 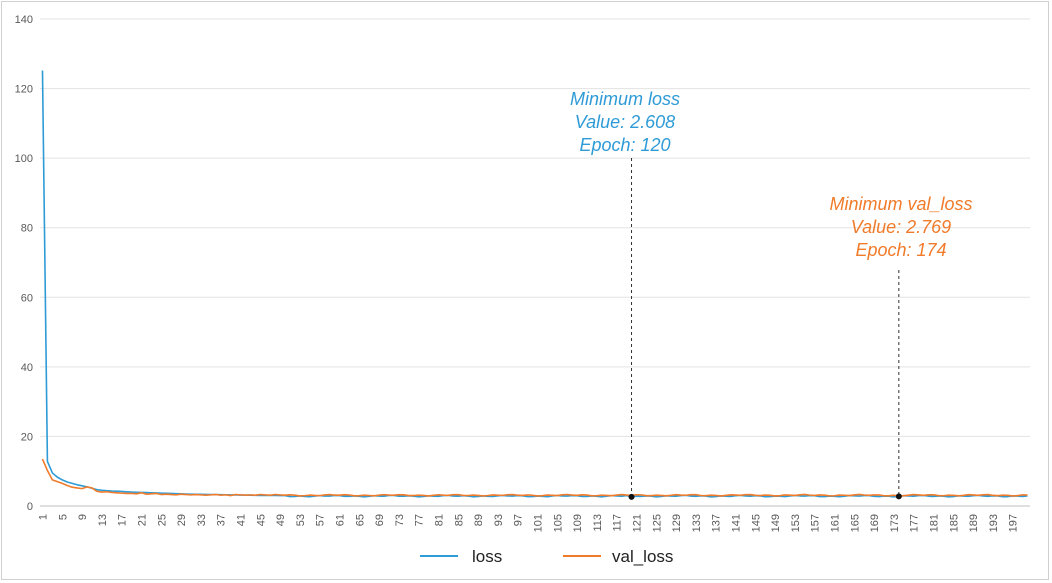 What do you see at coordinates (162, 520) in the screenshot?
I see `x-tick-label: 25` at bounding box center [162, 520].